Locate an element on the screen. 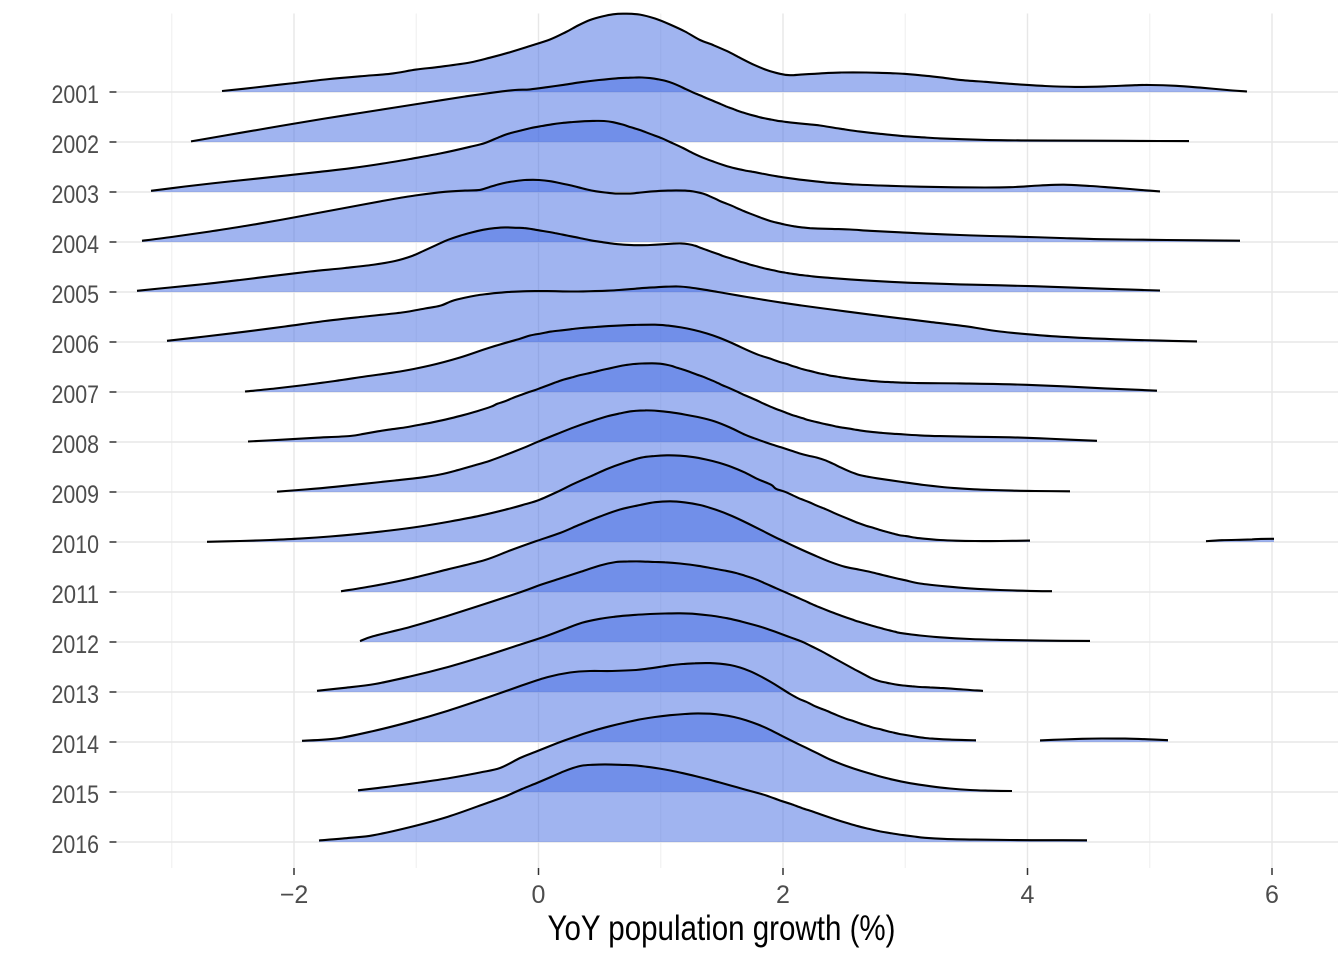 The height and width of the screenshot is (965, 1344). svg-text: 2008 is located at coordinates (76, 445).